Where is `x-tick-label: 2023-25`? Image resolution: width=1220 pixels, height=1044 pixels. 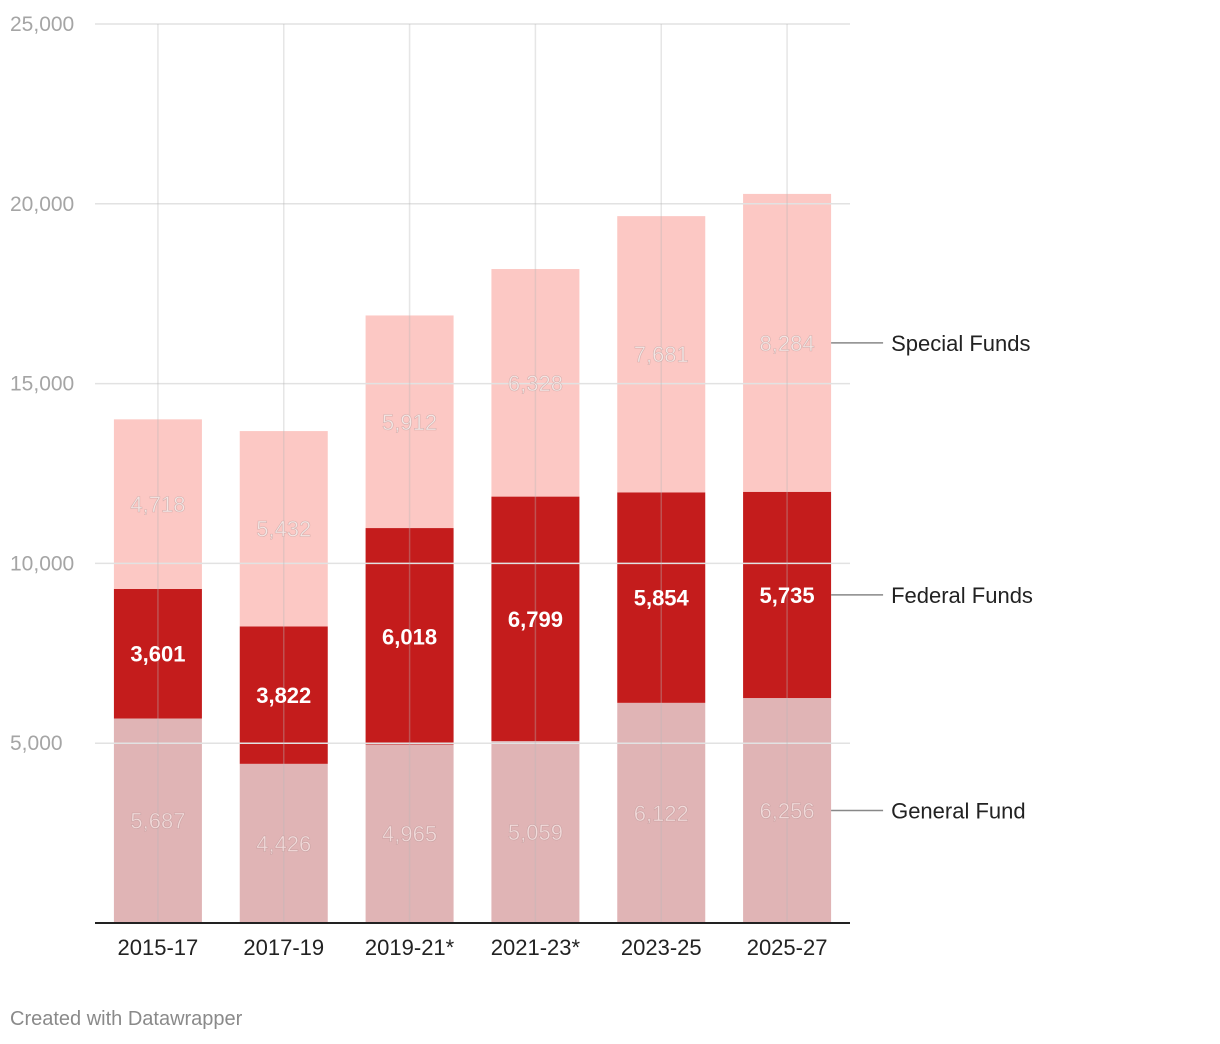
x-tick-label: 2023-25 is located at coordinates (661, 947).